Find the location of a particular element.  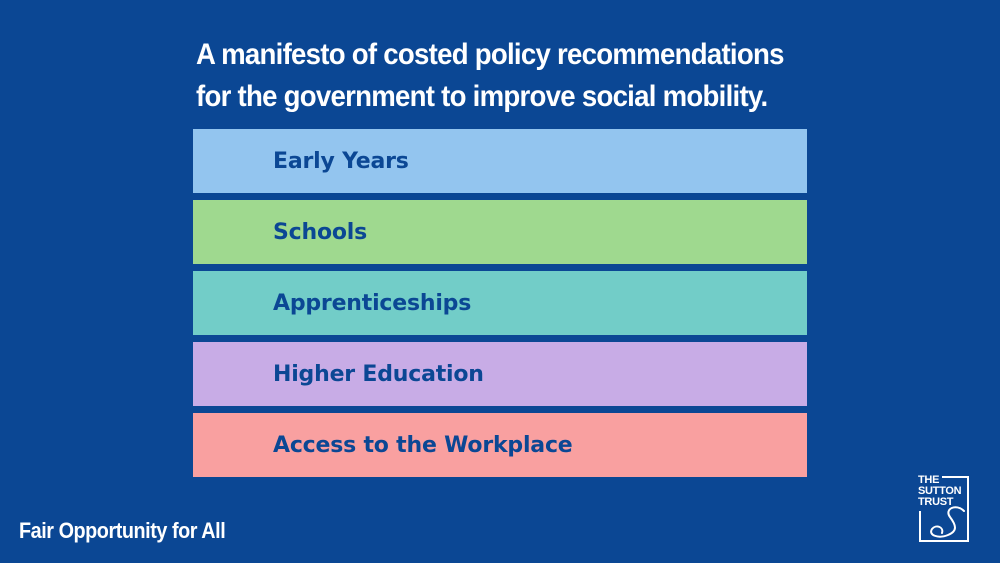

footer-tagline: Fair Opportunity for All is located at coordinates (122, 530).